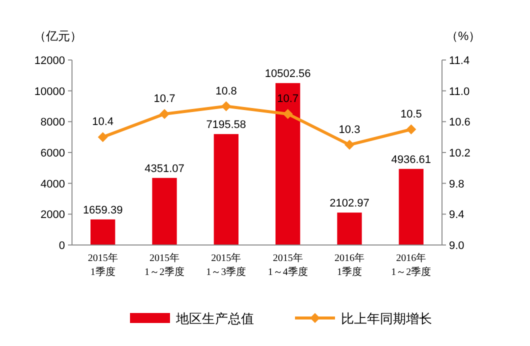 The width and height of the screenshot is (530, 346). I want to click on x-tick-label: 2015年 1～4季度, so click(288, 265).